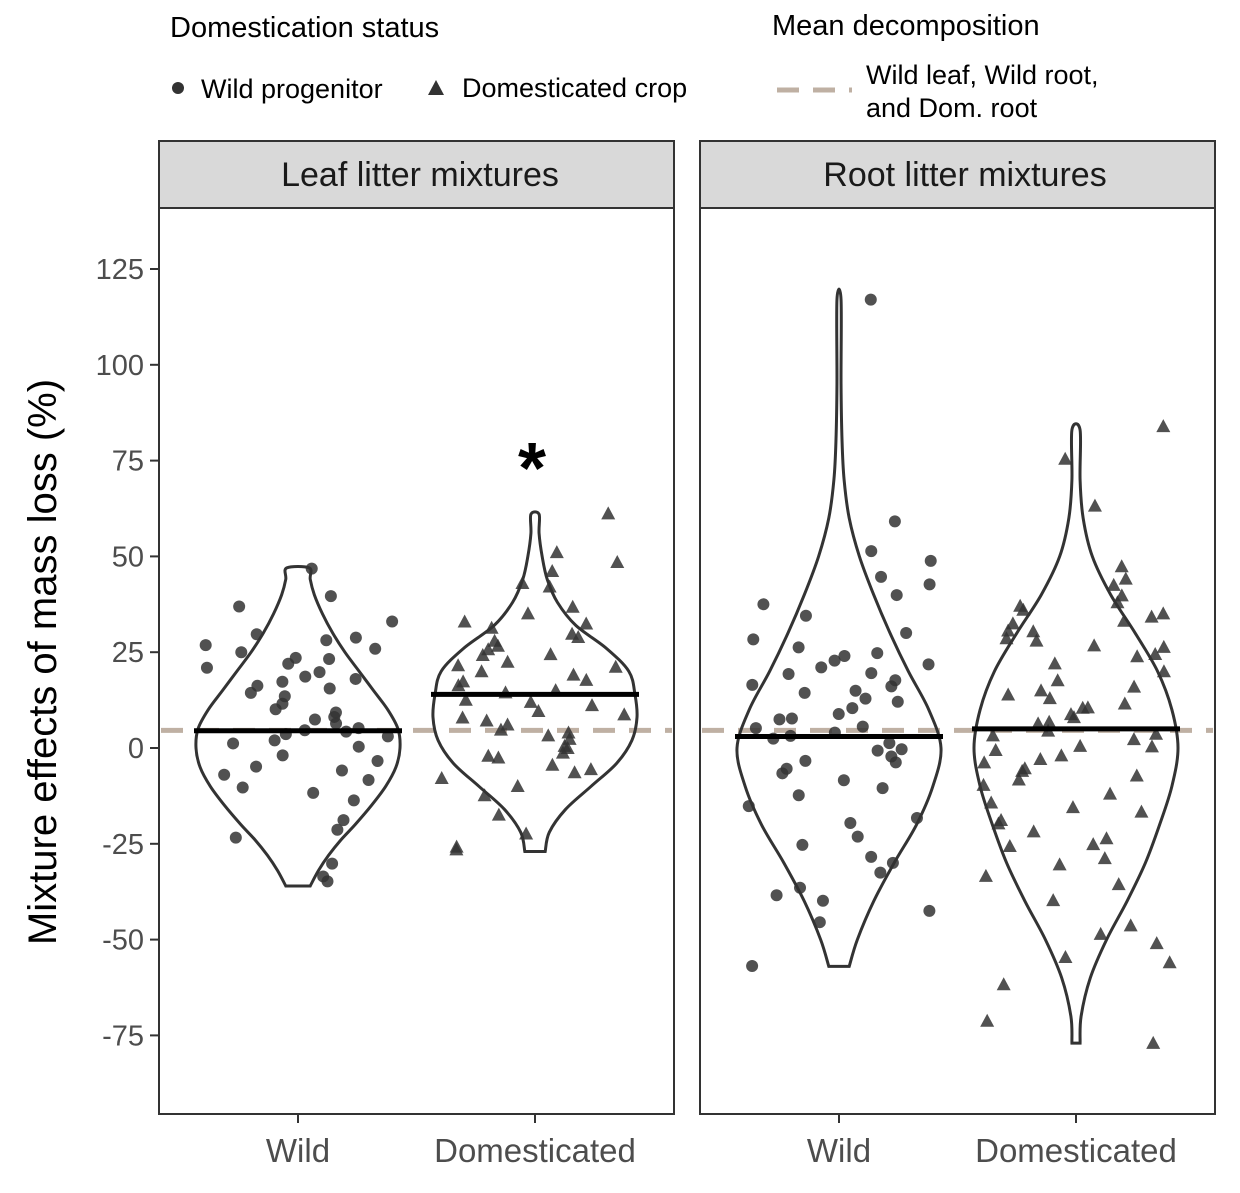 This screenshot has width=1240, height=1193. Describe the element at coordinates (535, 1150) in the screenshot. I see `x-tick-label-domesticated: Domesticated` at that location.